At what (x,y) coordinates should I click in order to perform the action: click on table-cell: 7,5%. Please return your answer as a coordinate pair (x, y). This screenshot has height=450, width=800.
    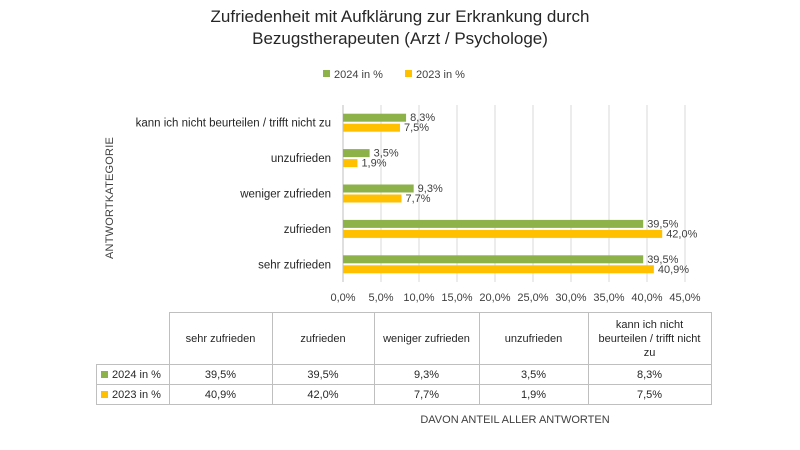
    Looking at the image, I should click on (649, 394).